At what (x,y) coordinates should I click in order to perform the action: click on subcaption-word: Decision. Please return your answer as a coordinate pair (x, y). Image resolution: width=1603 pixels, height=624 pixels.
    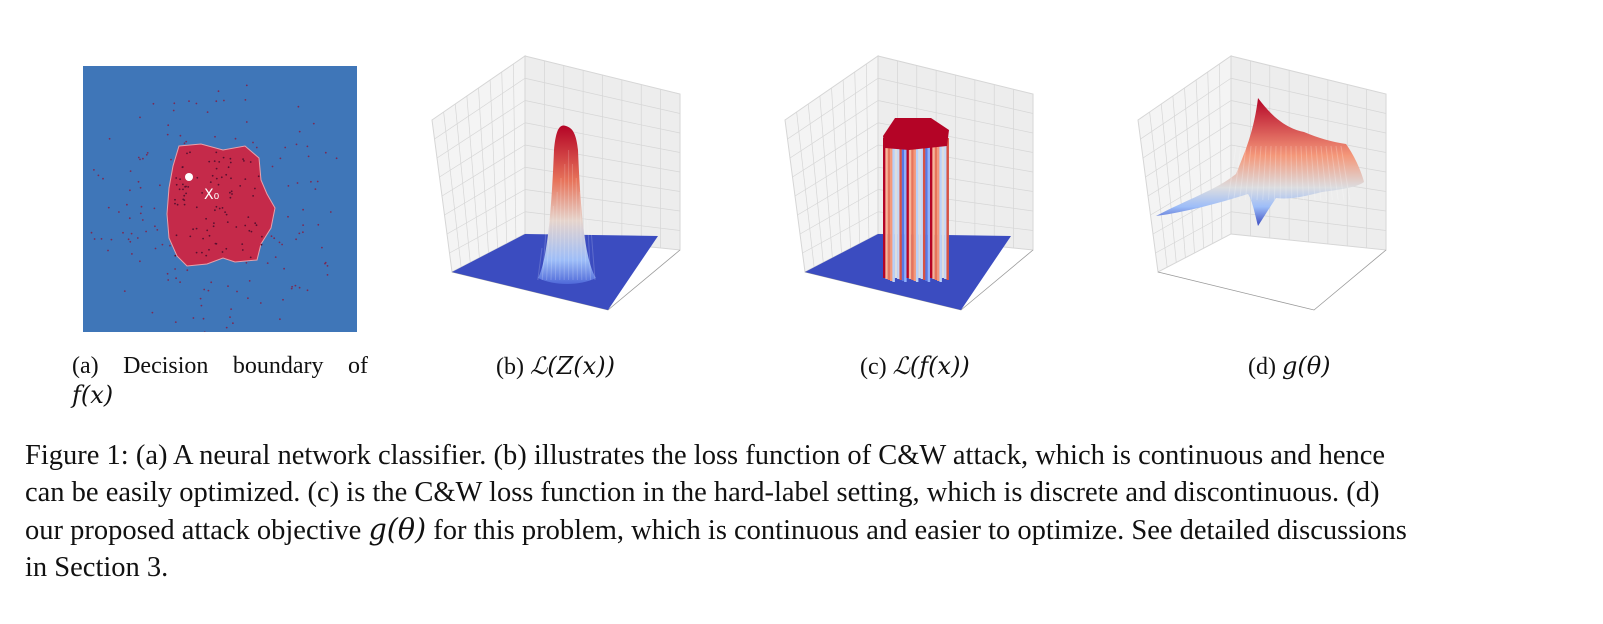
    Looking at the image, I should click on (166, 366).